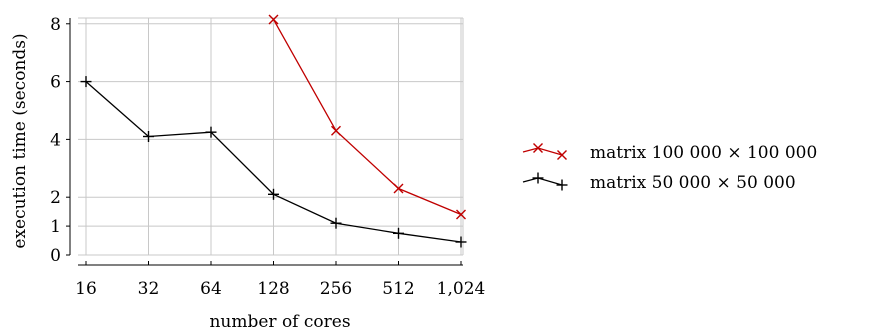 This screenshot has height=331, width=870. What do you see at coordinates (149, 289) in the screenshot?
I see `x-tick-label: 32` at bounding box center [149, 289].